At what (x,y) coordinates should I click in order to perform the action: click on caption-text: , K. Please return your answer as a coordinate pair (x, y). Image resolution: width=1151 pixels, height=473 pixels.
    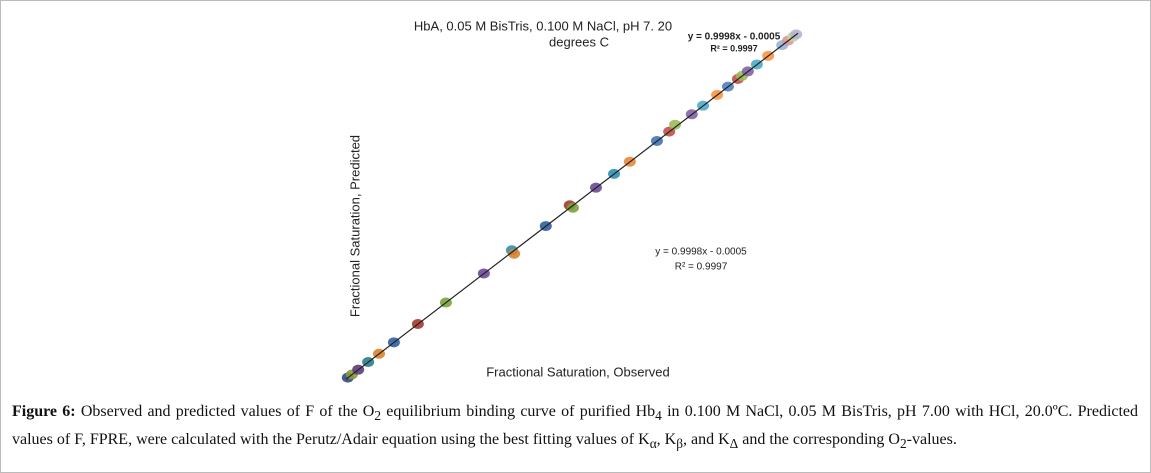
    Looking at the image, I should click on (666, 439).